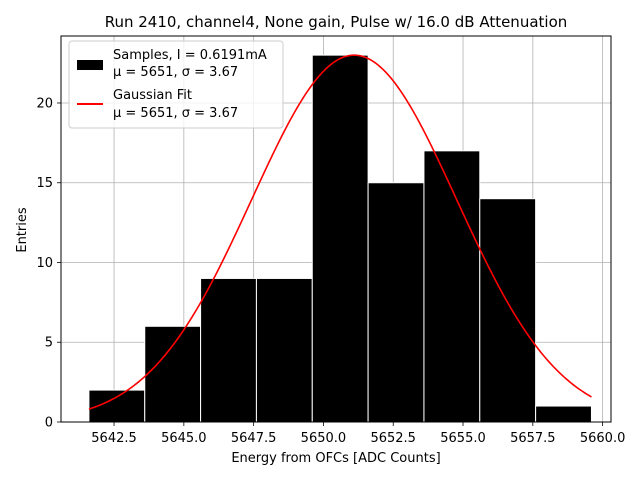 This screenshot has height=480, width=640. I want to click on y-tick-label: 0, so click(49, 423).